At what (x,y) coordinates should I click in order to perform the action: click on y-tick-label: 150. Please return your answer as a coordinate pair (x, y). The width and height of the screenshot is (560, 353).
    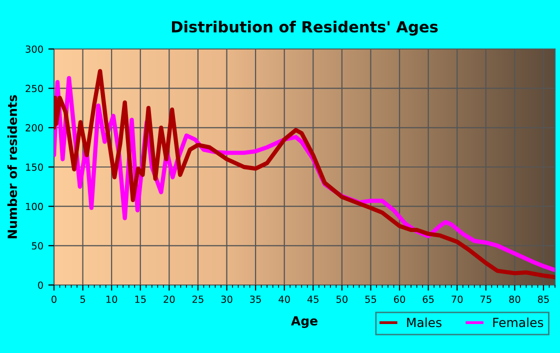
    Looking at the image, I should click on (34, 167).